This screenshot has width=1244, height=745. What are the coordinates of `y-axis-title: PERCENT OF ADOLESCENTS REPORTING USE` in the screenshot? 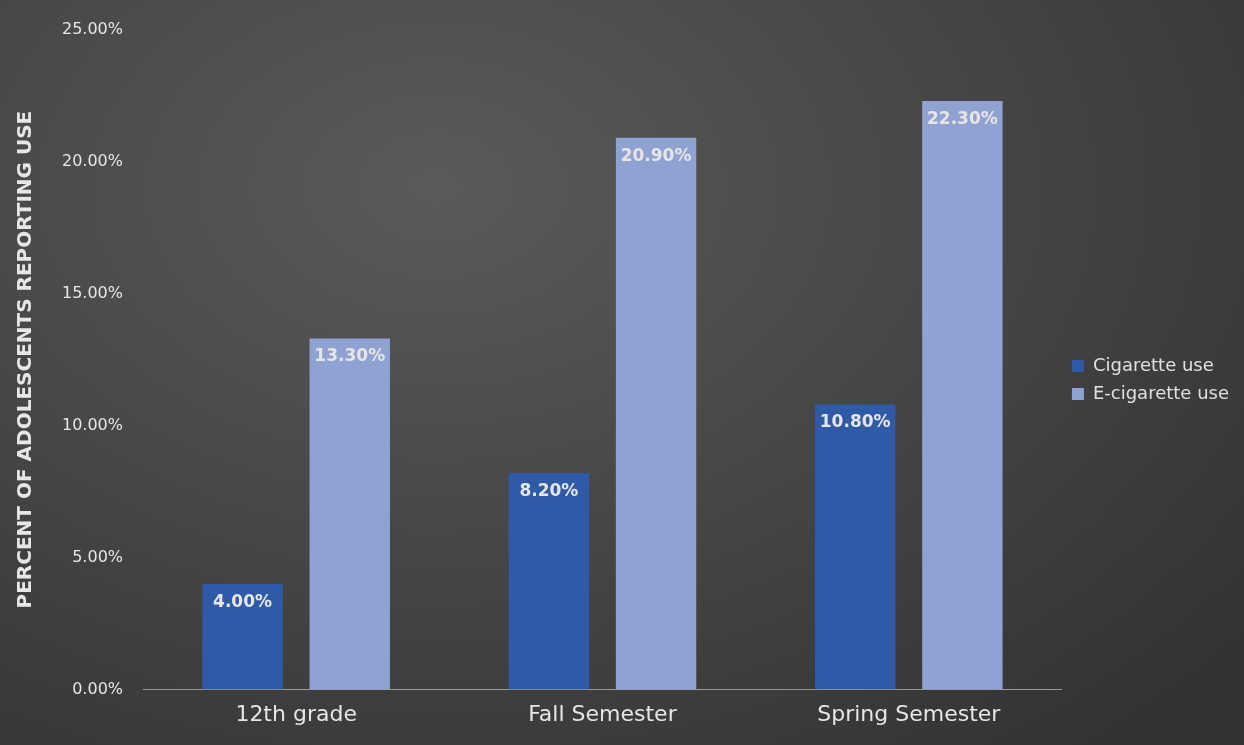 It's located at (24, 359).